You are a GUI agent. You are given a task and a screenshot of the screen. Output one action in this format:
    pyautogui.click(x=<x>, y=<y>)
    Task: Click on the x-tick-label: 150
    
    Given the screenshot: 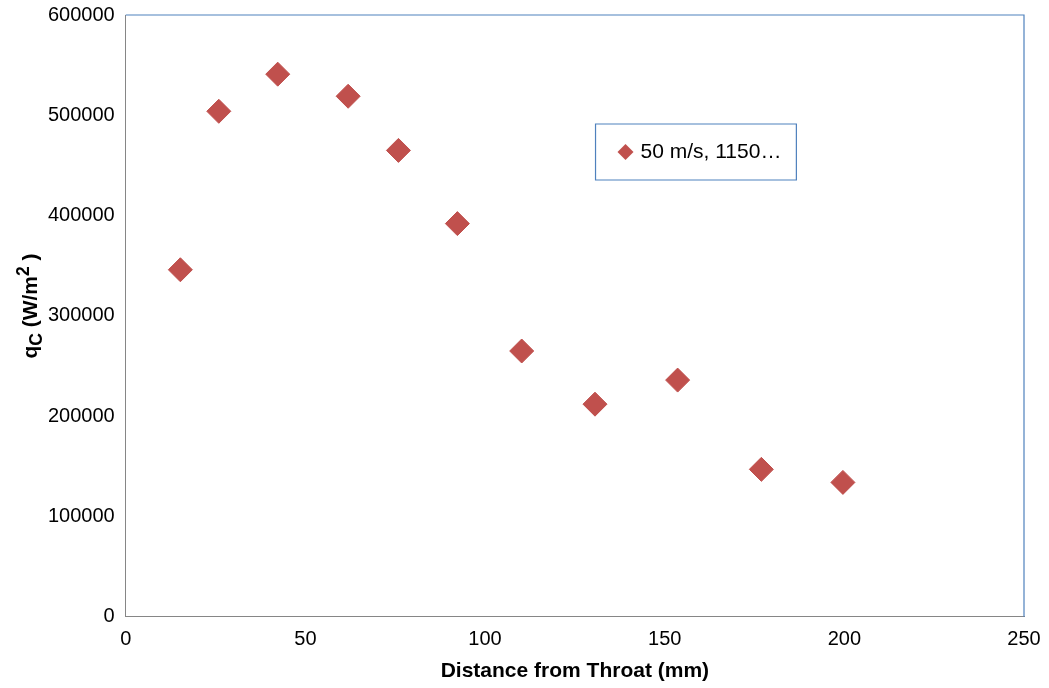 What is the action you would take?
    pyautogui.click(x=665, y=638)
    